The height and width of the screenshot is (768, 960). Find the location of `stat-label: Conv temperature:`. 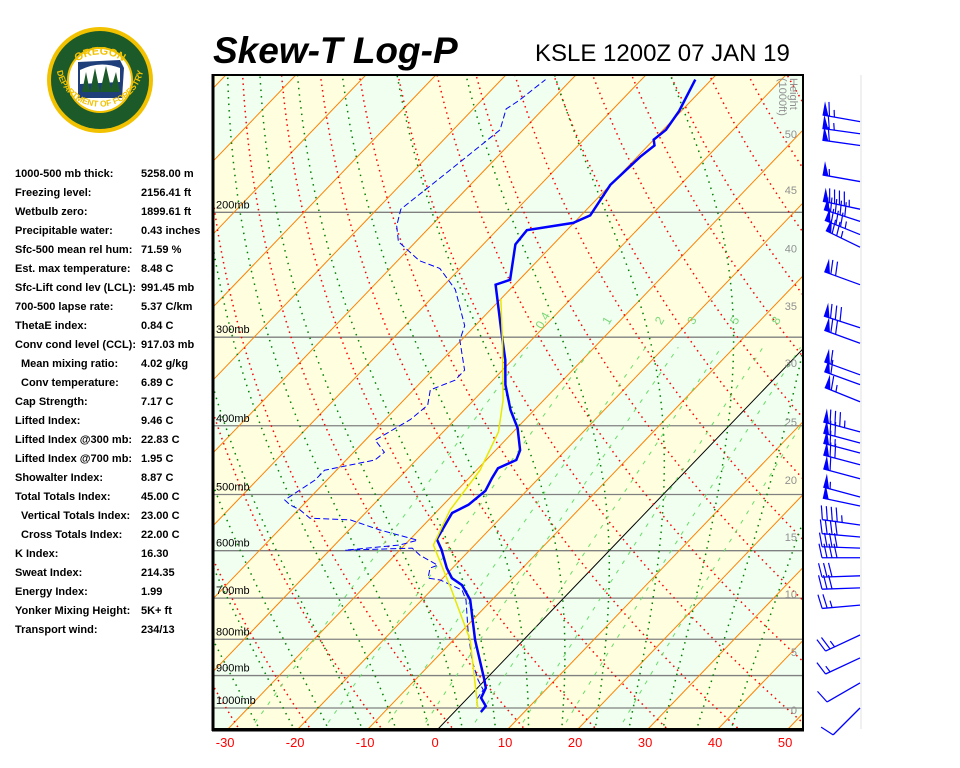

stat-label: Conv temperature: is located at coordinates (70, 383).